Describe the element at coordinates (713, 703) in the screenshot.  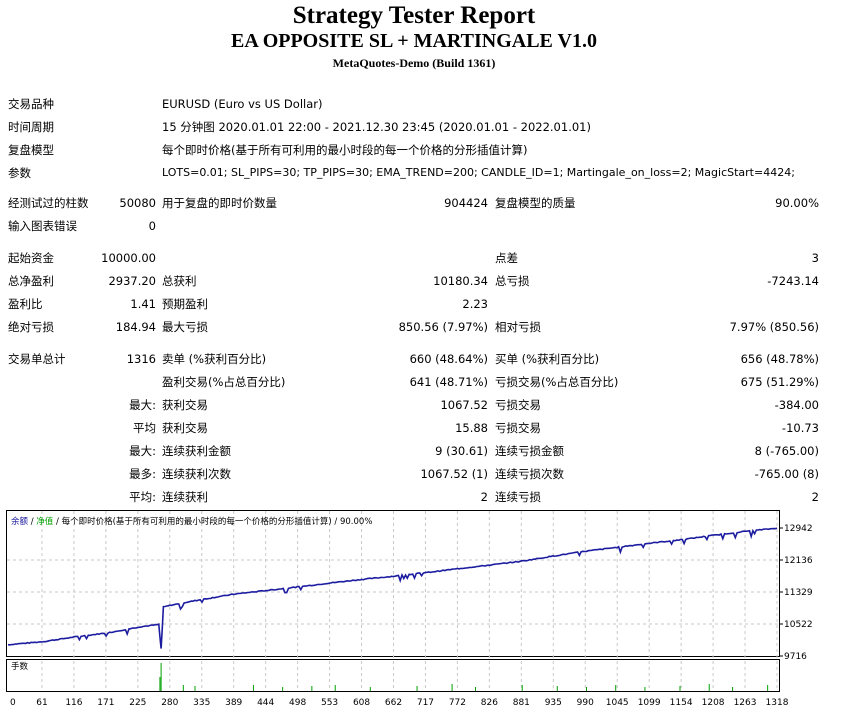
I see `x-tick-label: 1208` at that location.